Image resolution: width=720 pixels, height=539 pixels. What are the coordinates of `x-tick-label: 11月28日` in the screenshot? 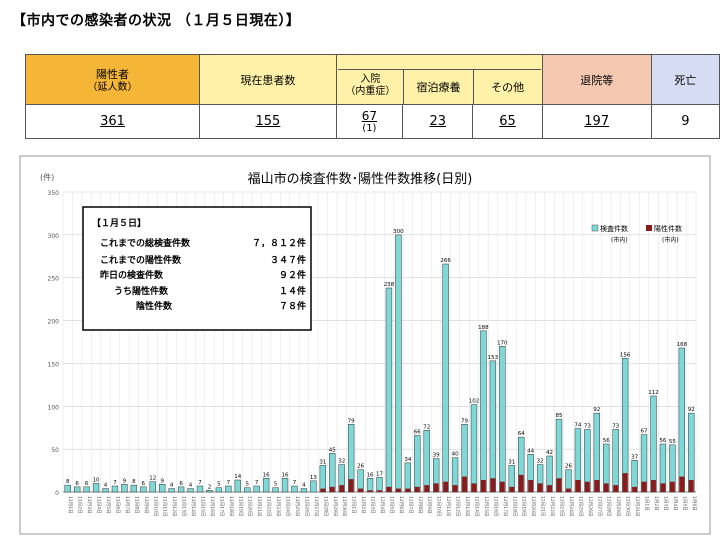 It's located at (325, 506).